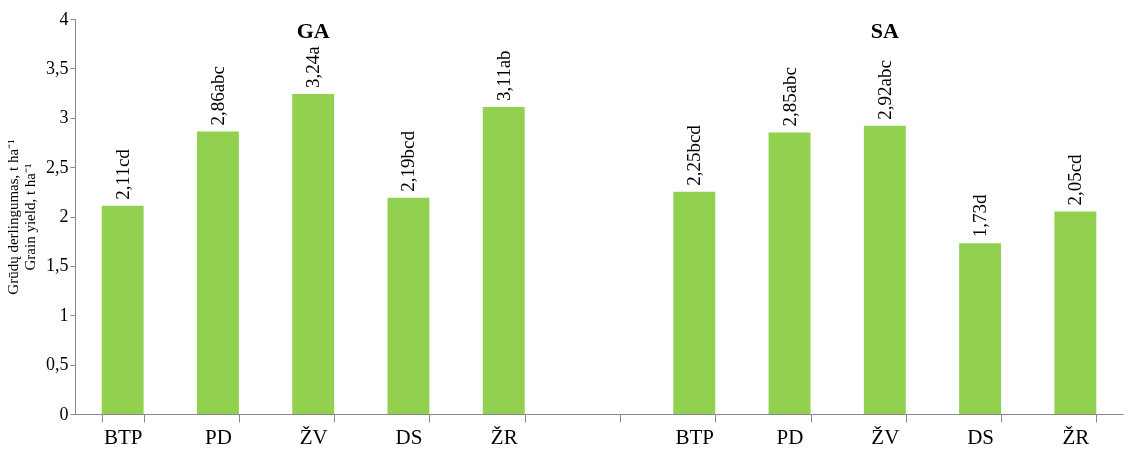 Image resolution: width=1138 pixels, height=468 pixels. Describe the element at coordinates (1075, 179) in the screenshot. I see `data-label: 2,05cd` at that location.